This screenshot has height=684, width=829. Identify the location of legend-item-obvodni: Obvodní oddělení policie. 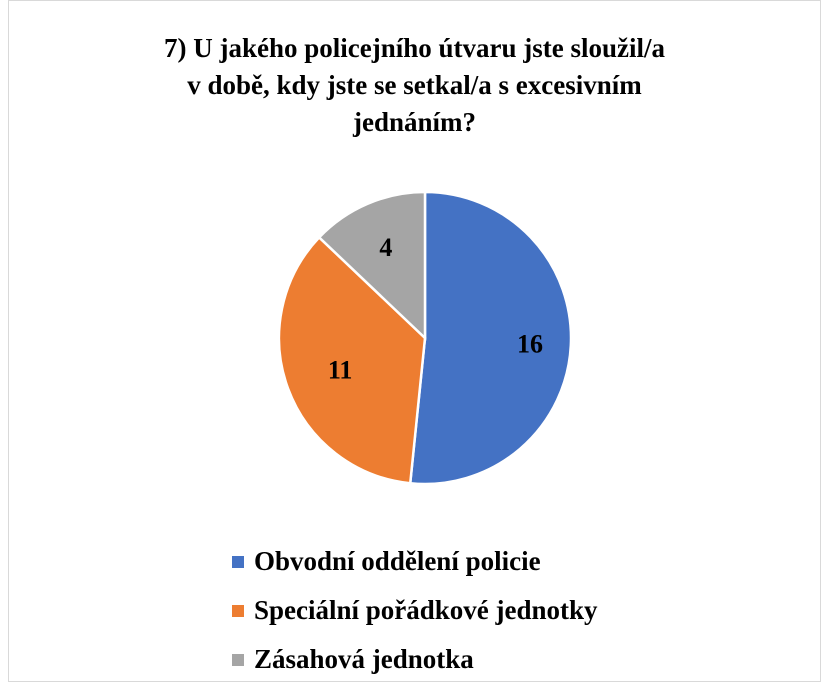
(415, 561).